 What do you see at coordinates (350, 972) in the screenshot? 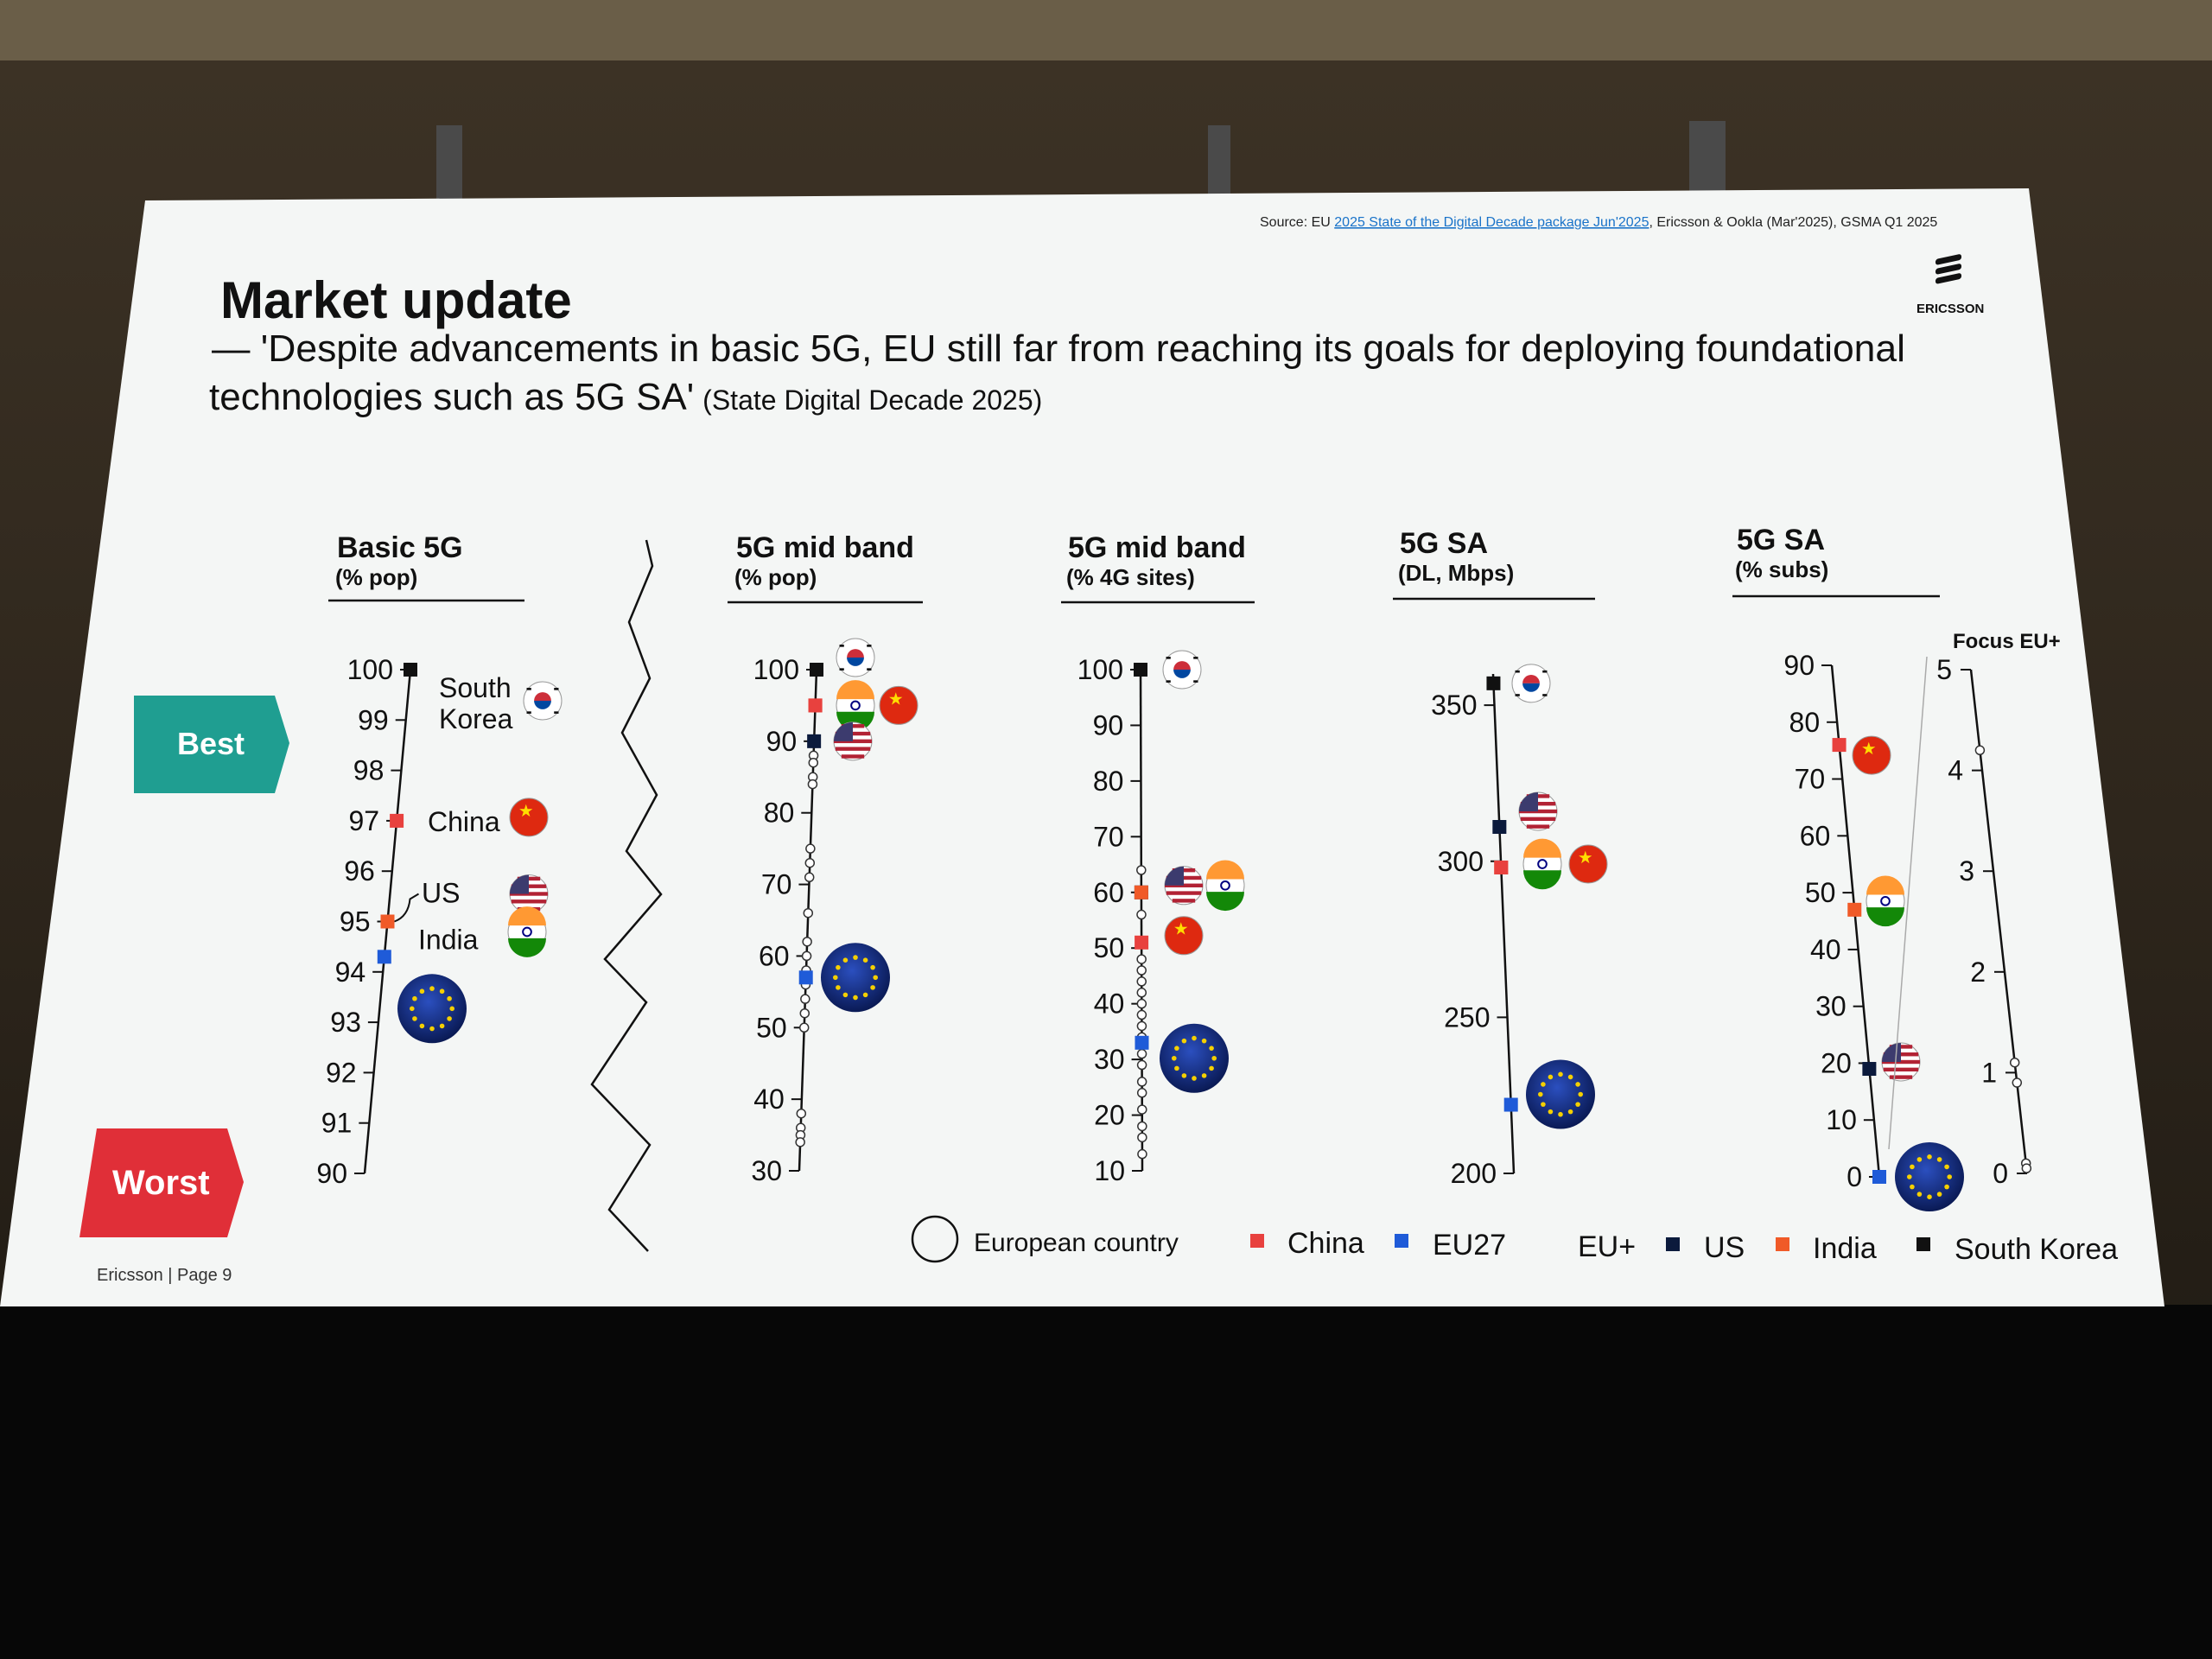
I see `y-tick-label: 94` at bounding box center [350, 972].